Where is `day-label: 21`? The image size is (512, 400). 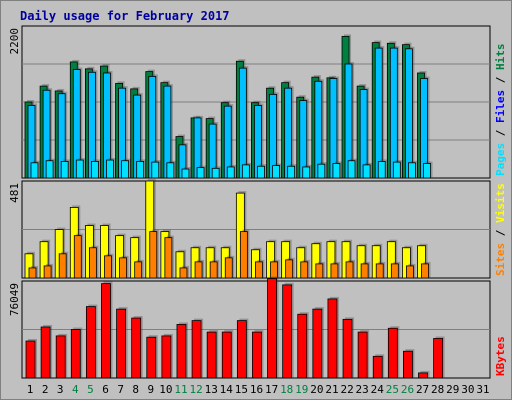
day-label: 21 is located at coordinates (331, 389).